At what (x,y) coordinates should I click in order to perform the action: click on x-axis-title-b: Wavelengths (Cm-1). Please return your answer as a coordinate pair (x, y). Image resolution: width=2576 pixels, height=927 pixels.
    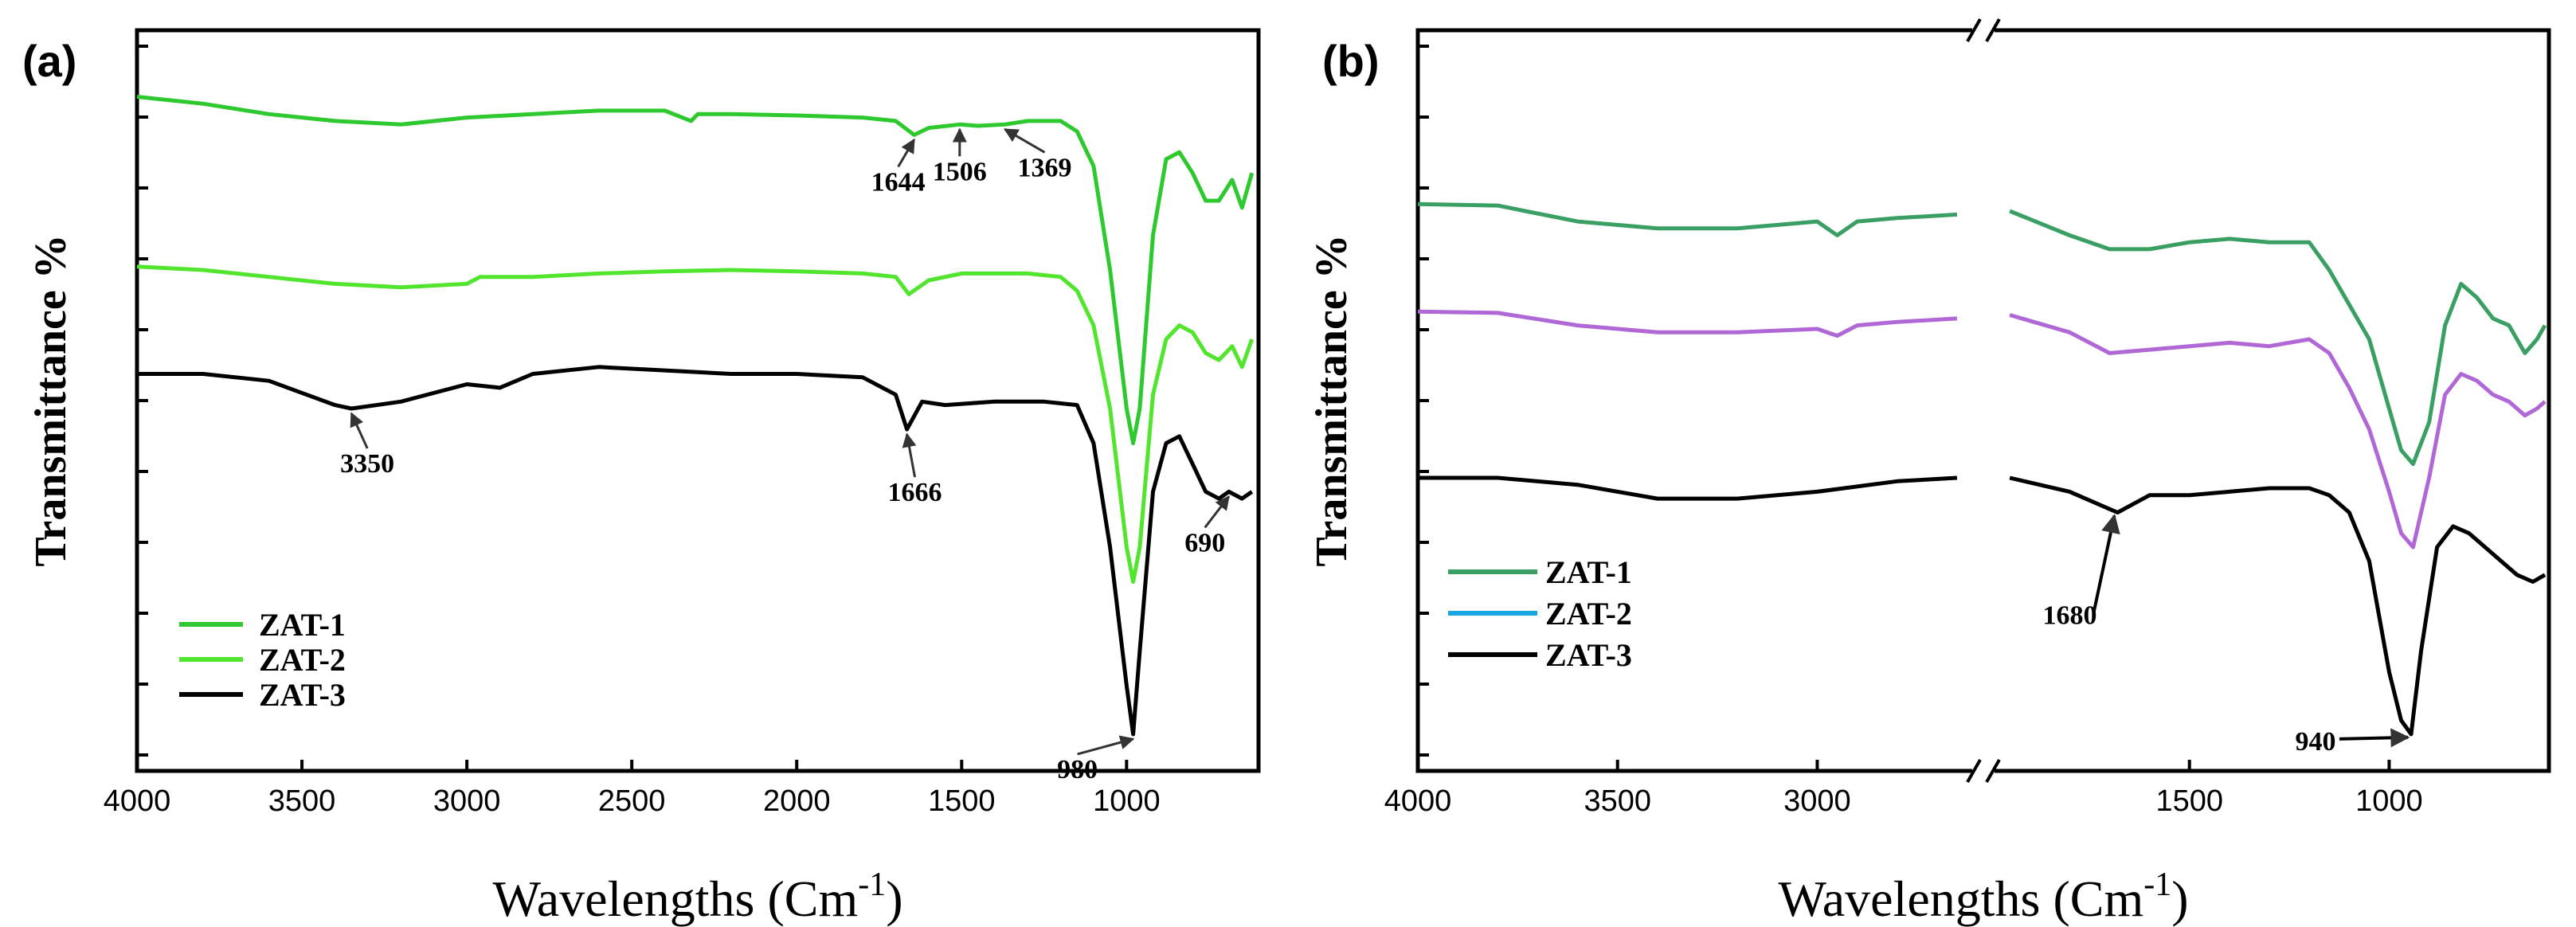
    Looking at the image, I should click on (1983, 896).